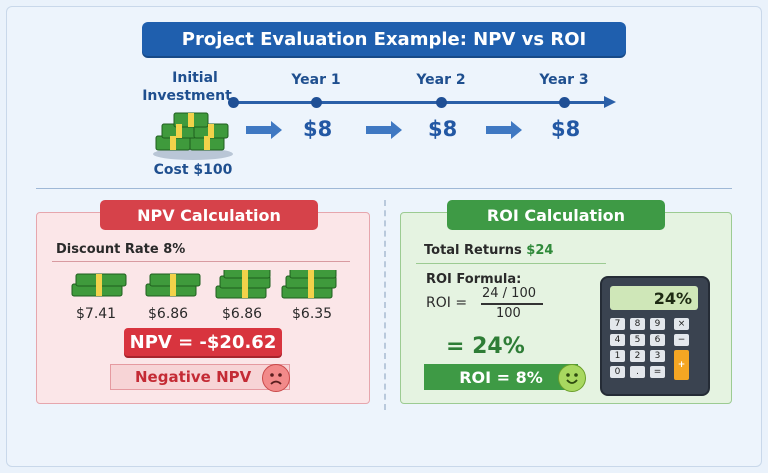 This screenshot has height=473, width=768. What do you see at coordinates (193, 136) in the screenshot?
I see `cash-stack-icon` at bounding box center [193, 136].